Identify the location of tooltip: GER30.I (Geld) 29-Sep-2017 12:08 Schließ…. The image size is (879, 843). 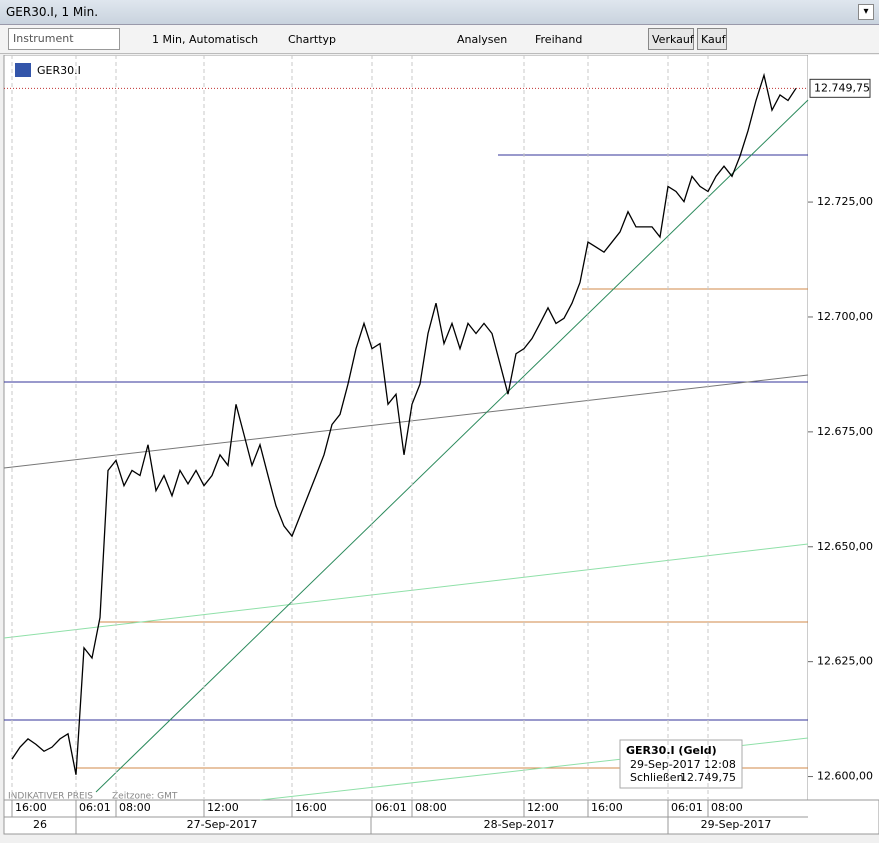
(681, 764).